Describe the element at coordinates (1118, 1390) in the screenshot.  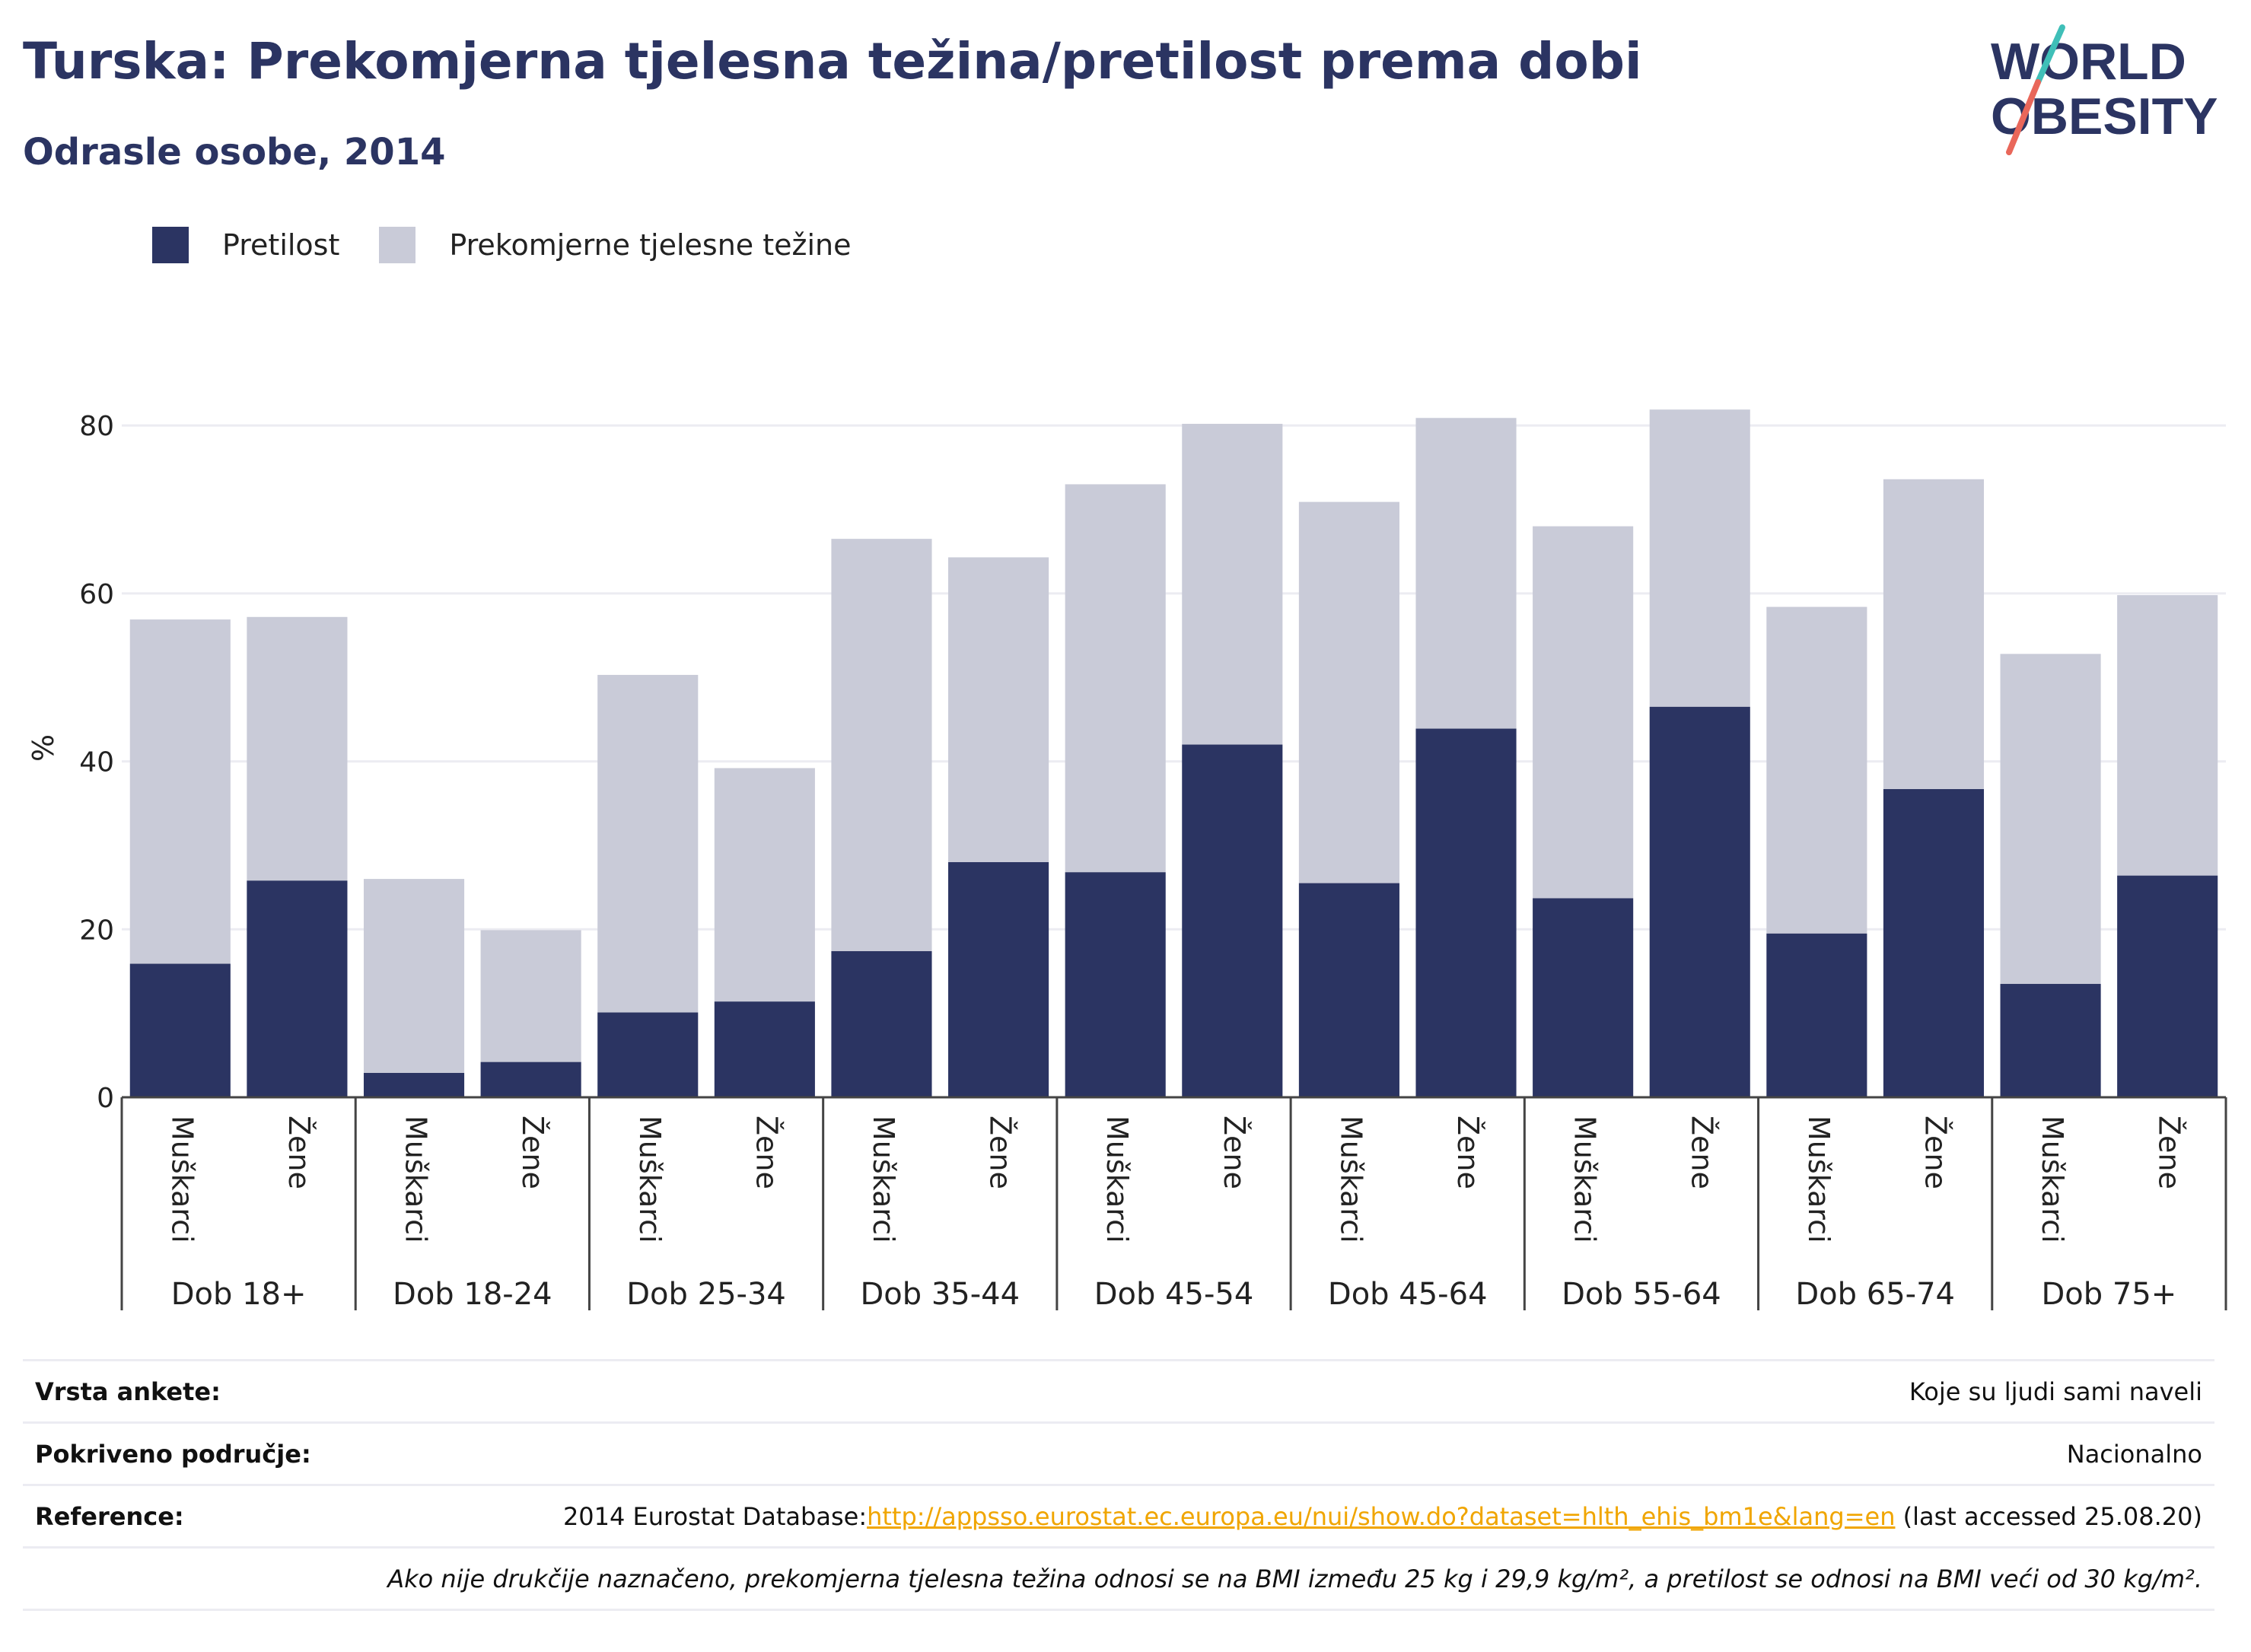
I see `info-row-survey-type: Vrsta ankete: Koje su ljudi sami naveli` at that location.